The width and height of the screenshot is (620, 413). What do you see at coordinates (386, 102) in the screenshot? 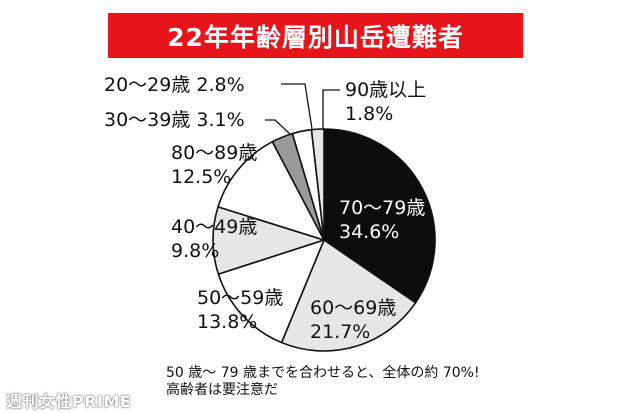
I see `label-90-plus: 90歳以上 1.8%` at bounding box center [386, 102].